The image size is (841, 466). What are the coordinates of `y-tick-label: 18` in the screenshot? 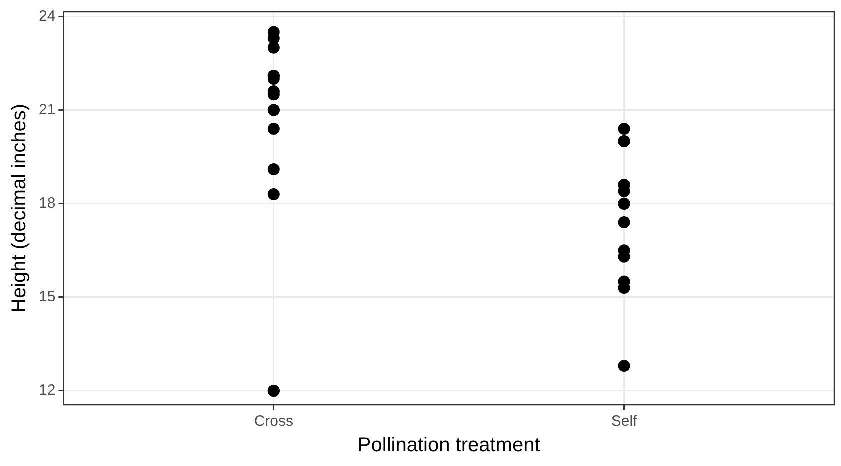 It's located at (47, 203).